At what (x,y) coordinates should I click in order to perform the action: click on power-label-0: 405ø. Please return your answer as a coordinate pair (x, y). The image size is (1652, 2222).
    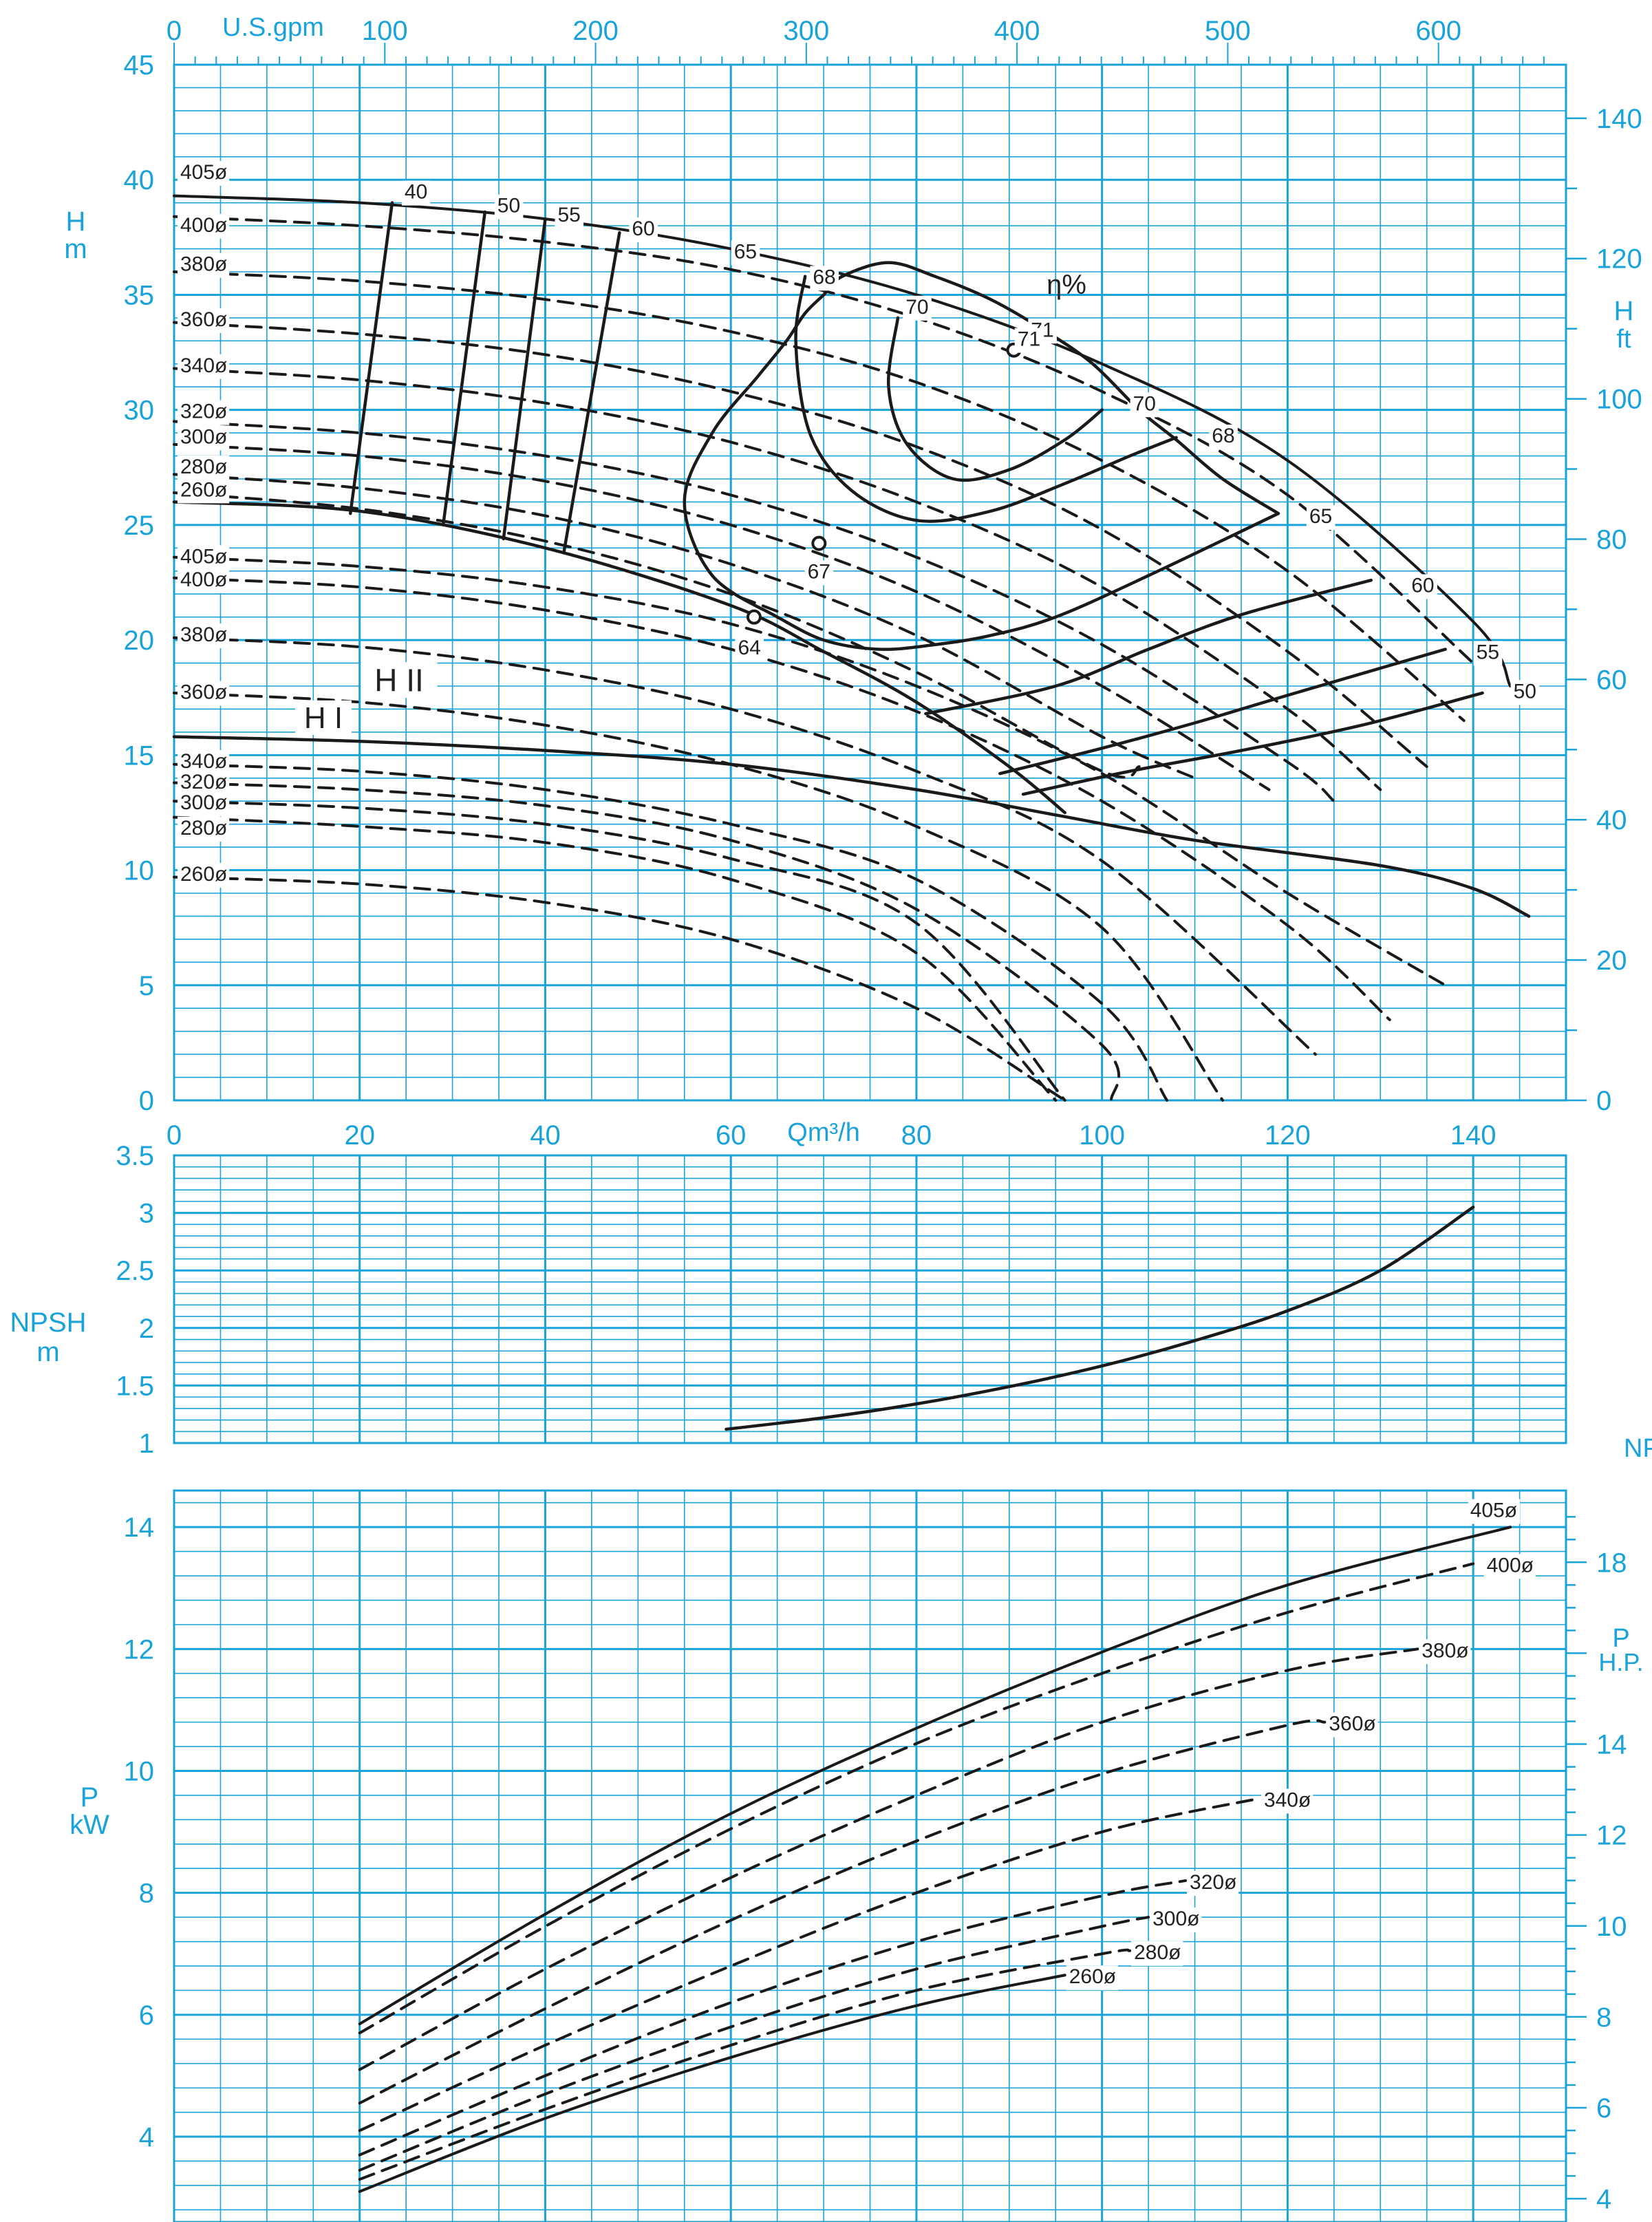
    Looking at the image, I should click on (1493, 1511).